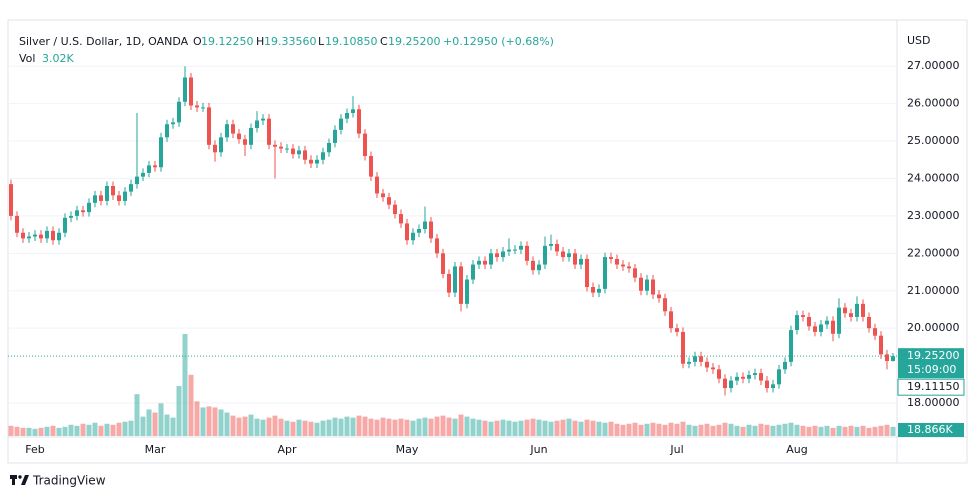 Image resolution: width=979 pixels, height=498 pixels. I want to click on x-tick-label: Aug, so click(796, 449).